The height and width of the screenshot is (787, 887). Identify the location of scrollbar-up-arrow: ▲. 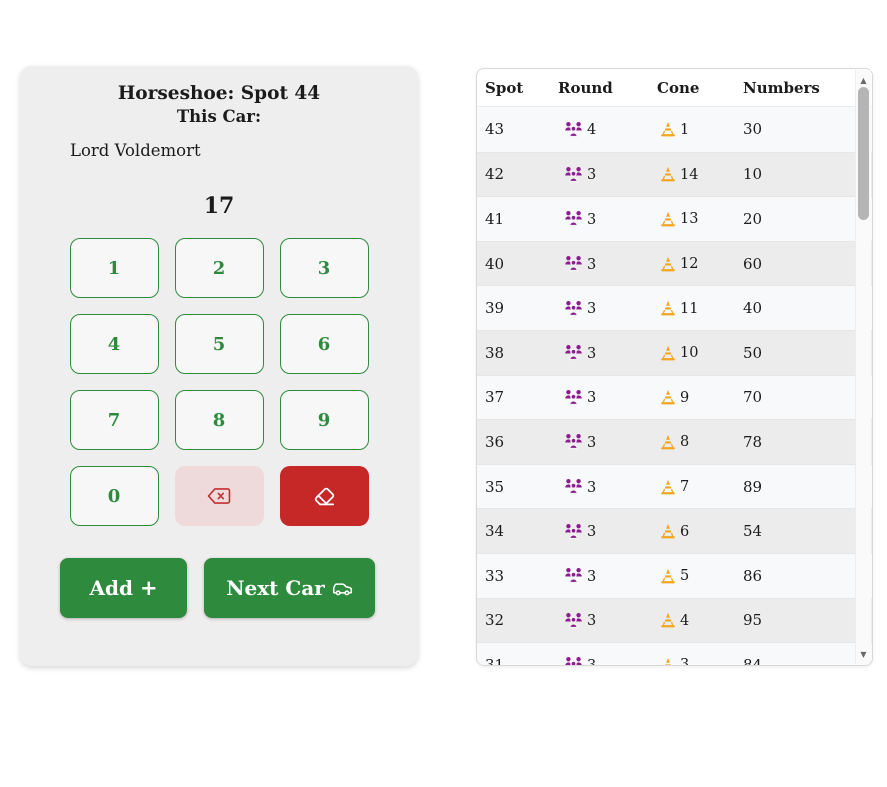
(863, 80).